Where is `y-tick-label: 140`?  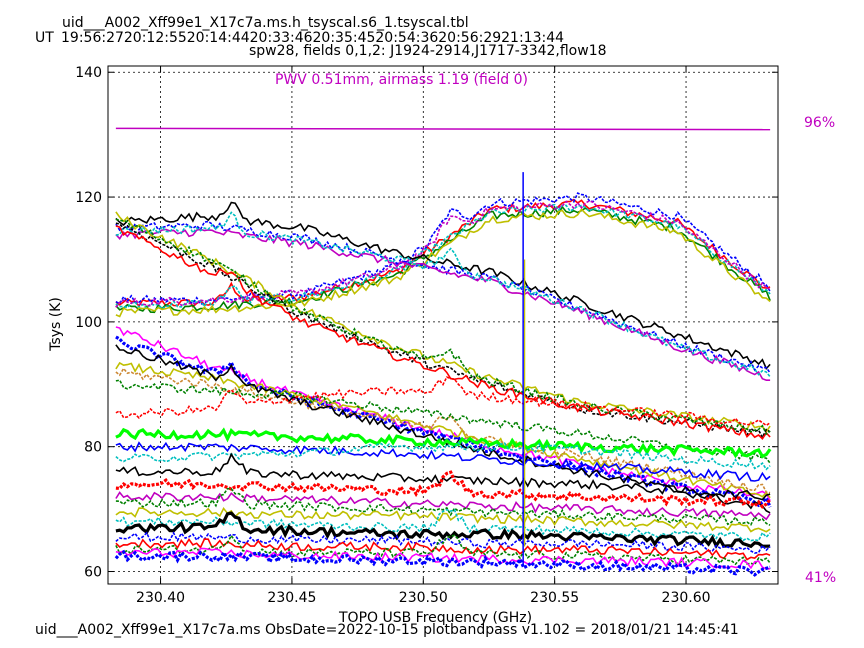 y-tick-label: 140 is located at coordinates (88, 73).